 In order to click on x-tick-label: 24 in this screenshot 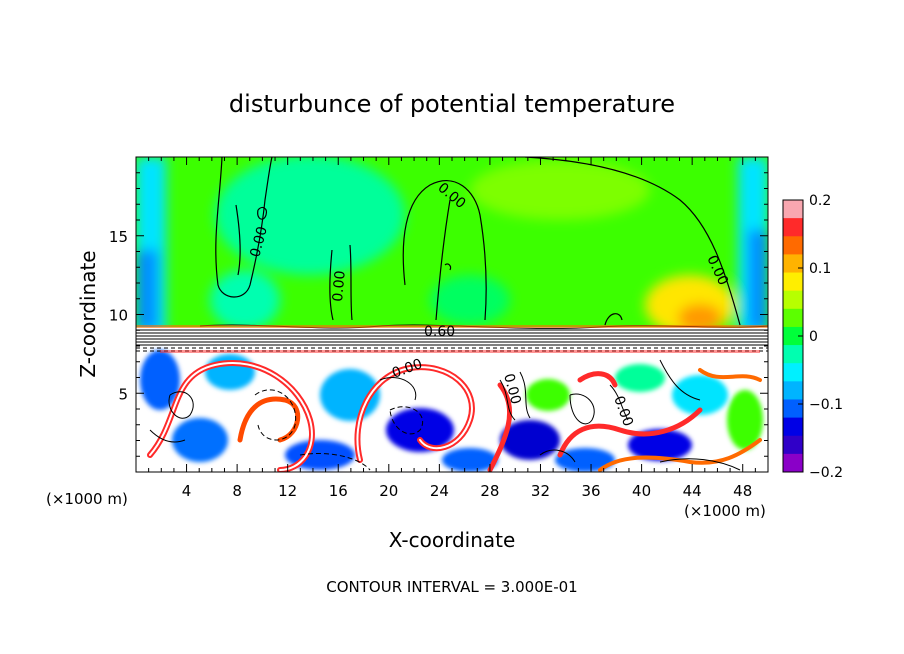, I will do `click(439, 491)`.